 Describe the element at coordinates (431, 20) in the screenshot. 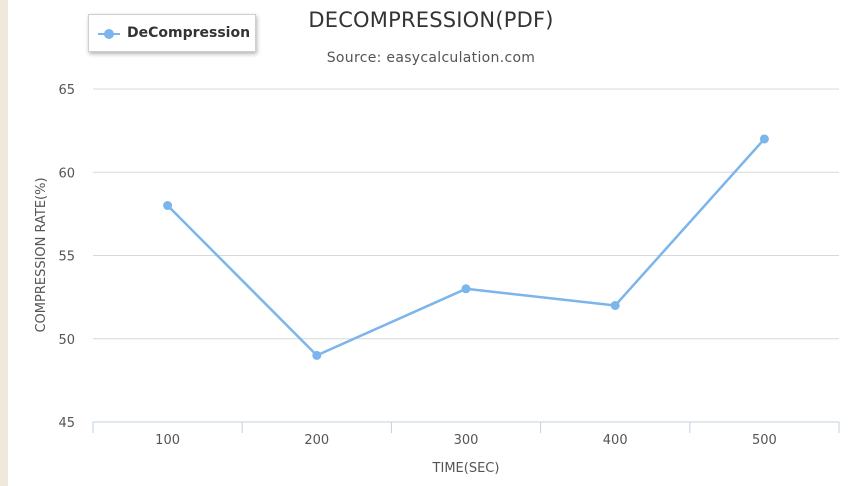

I see `chart-title: DECOMPRESSION(PDF)` at that location.